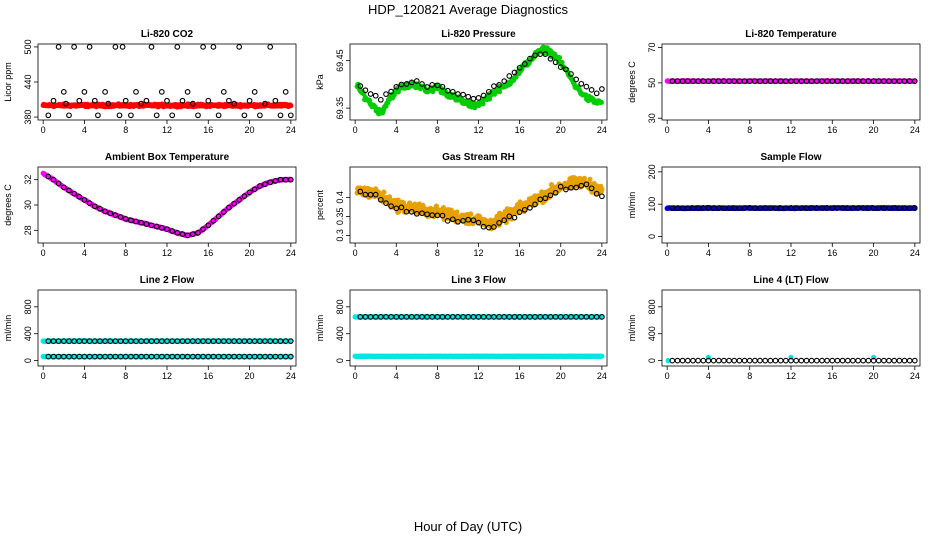 This screenshot has height=540, width=936. I want to click on figure-xlabel: Hour of Day (UTC), so click(468, 526).